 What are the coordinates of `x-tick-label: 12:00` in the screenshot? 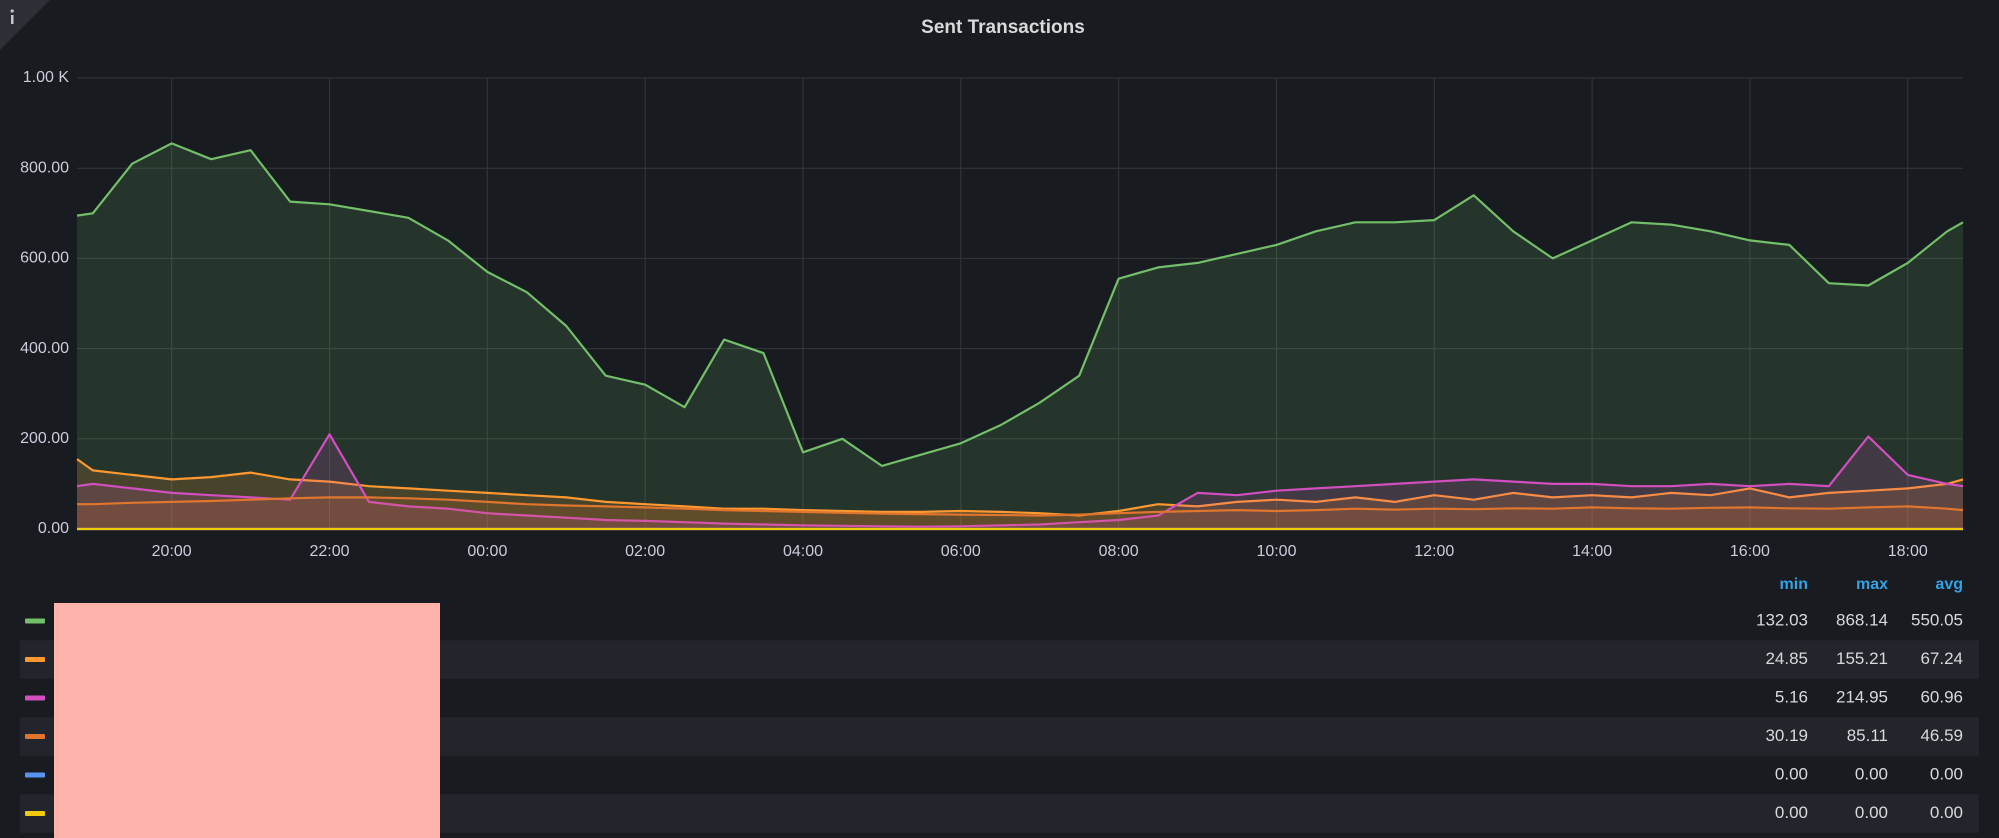 It's located at (1434, 551).